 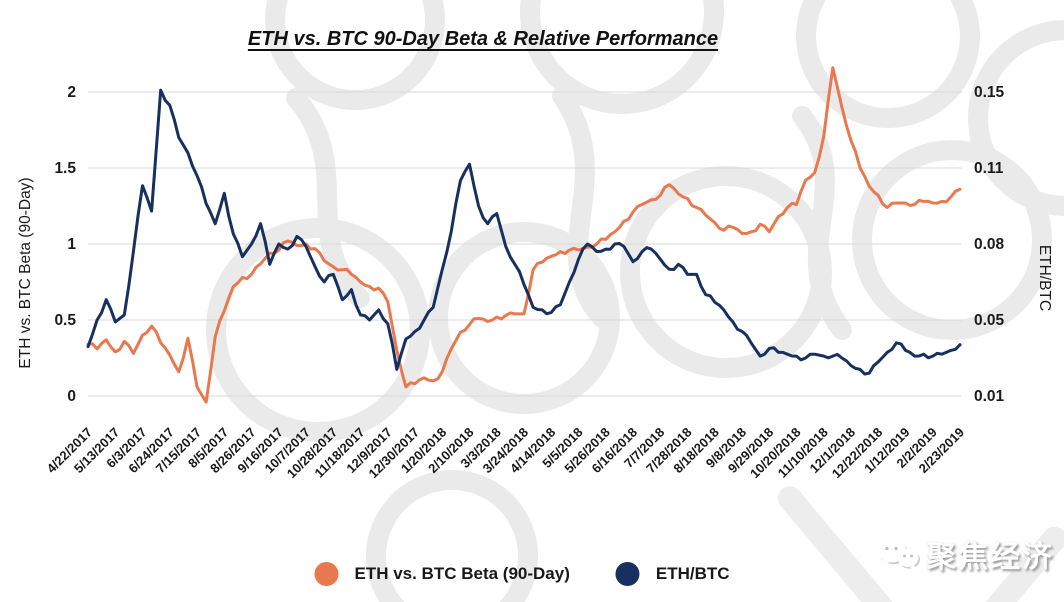 I want to click on right-axis-title: ETH/BTC, so click(x=1044, y=278).